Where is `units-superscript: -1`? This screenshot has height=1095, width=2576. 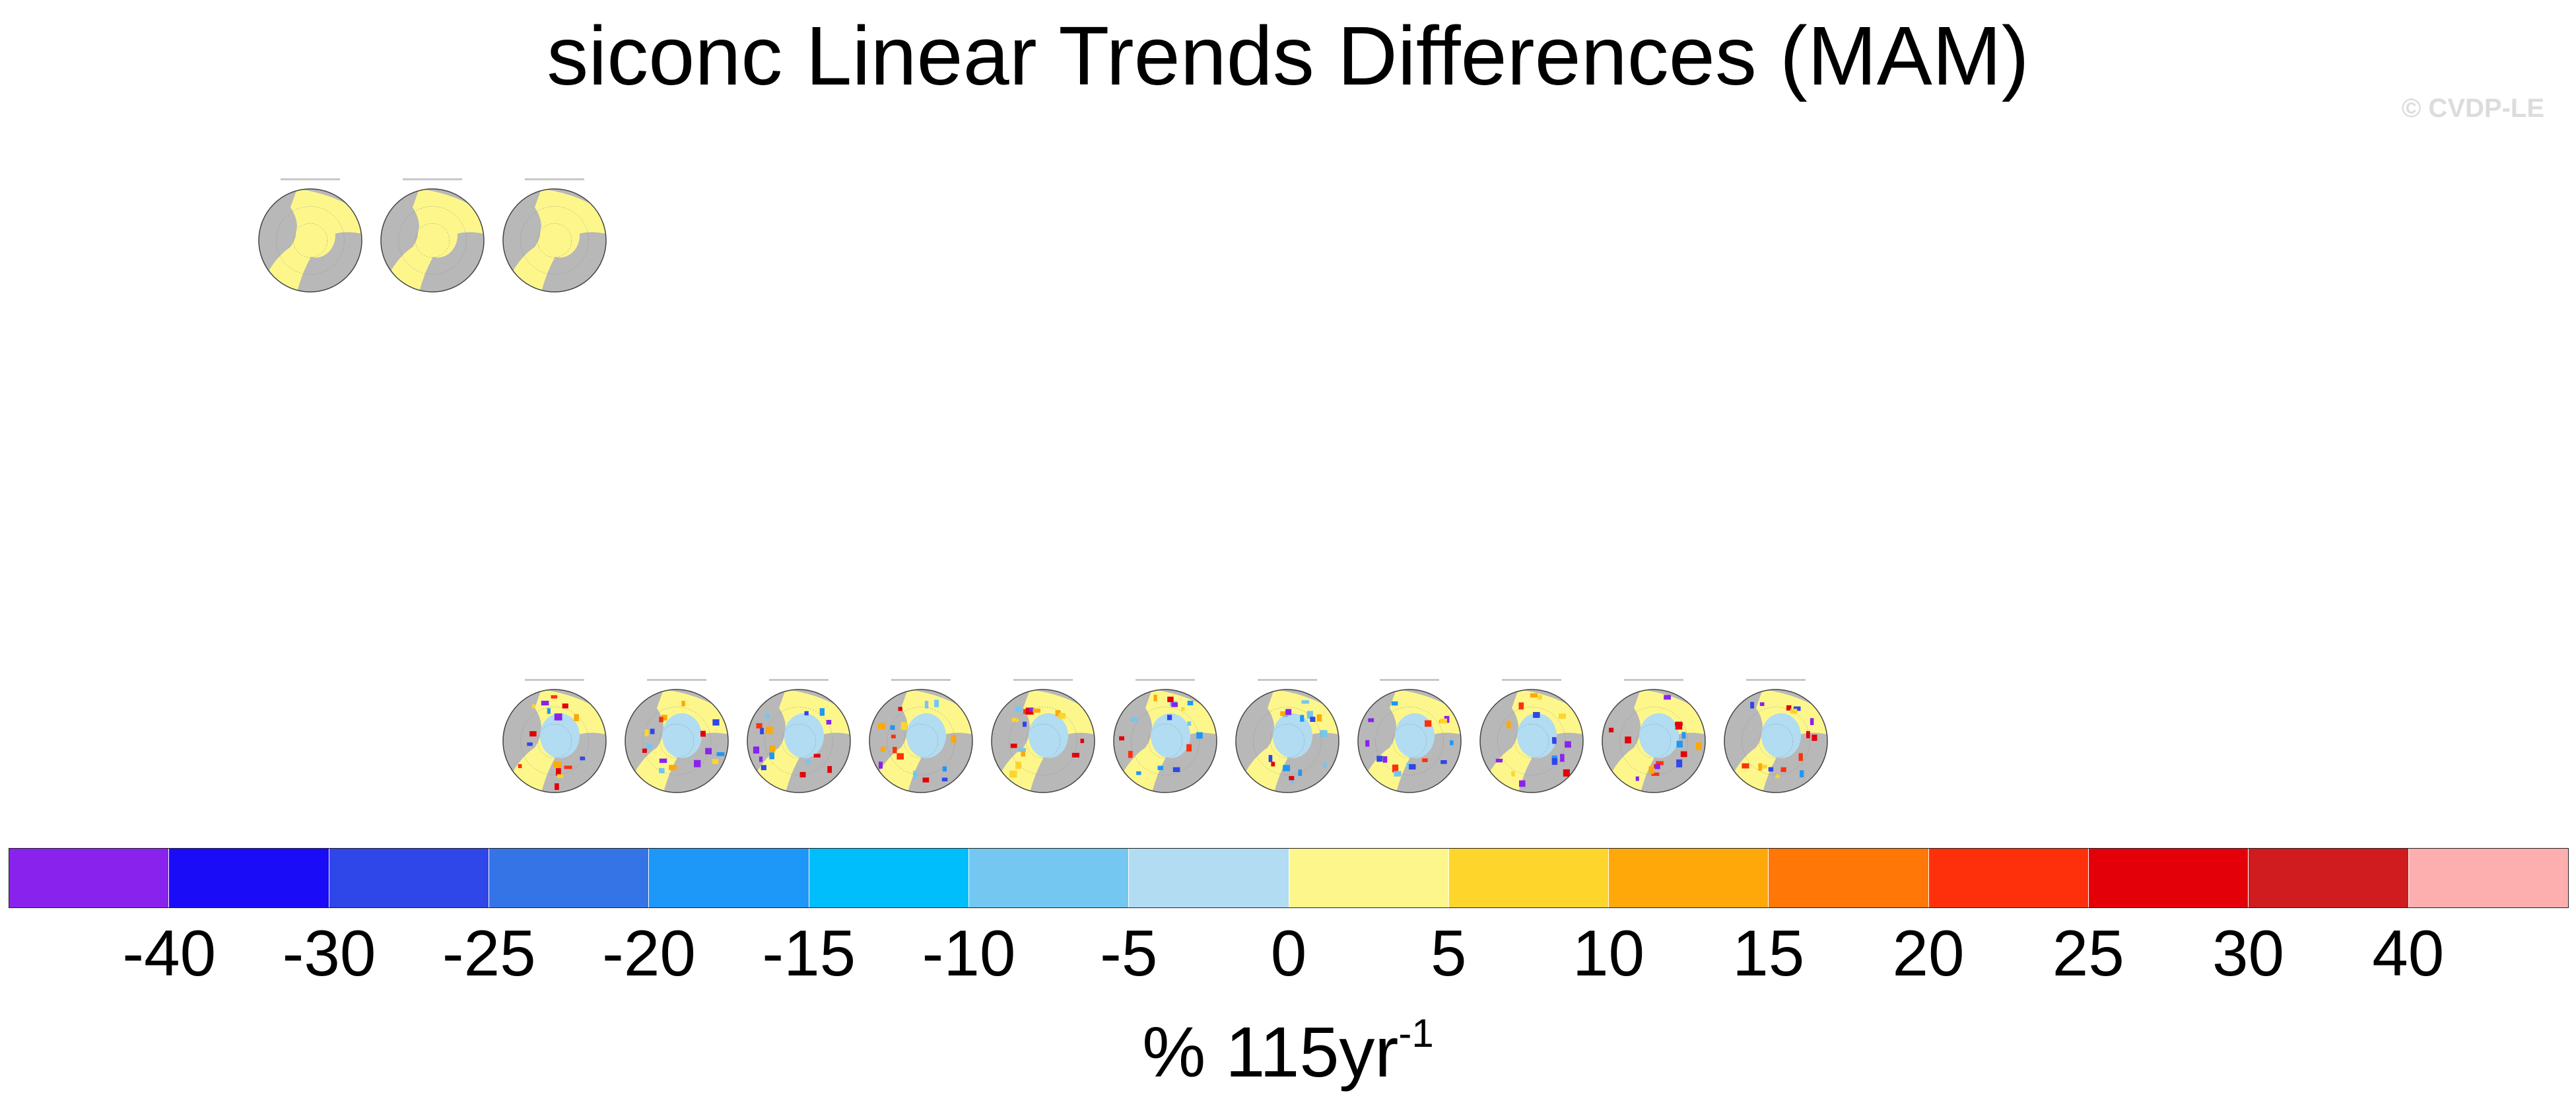 units-superscript: -1 is located at coordinates (1416, 1033).